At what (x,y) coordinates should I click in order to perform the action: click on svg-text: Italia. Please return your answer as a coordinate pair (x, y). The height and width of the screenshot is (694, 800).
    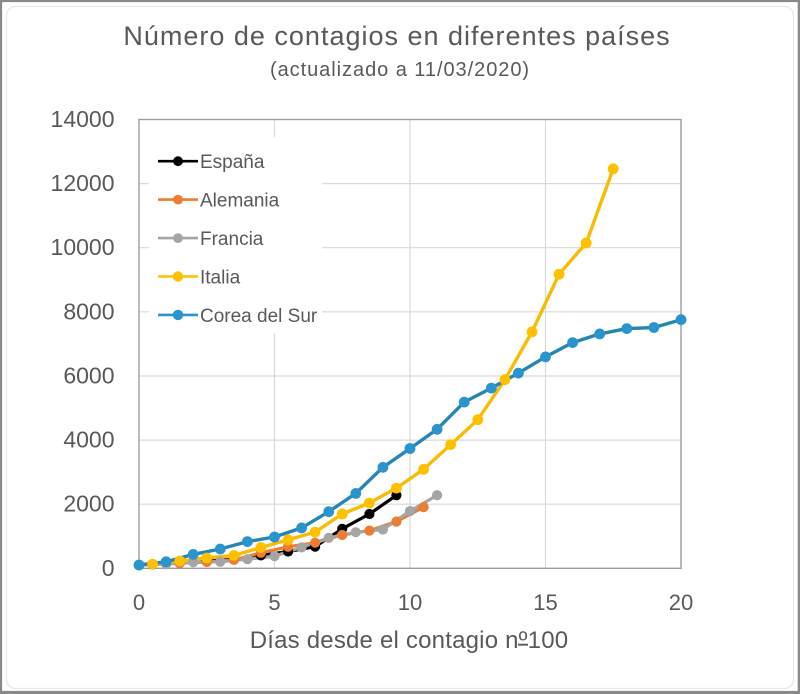
    Looking at the image, I should click on (220, 278).